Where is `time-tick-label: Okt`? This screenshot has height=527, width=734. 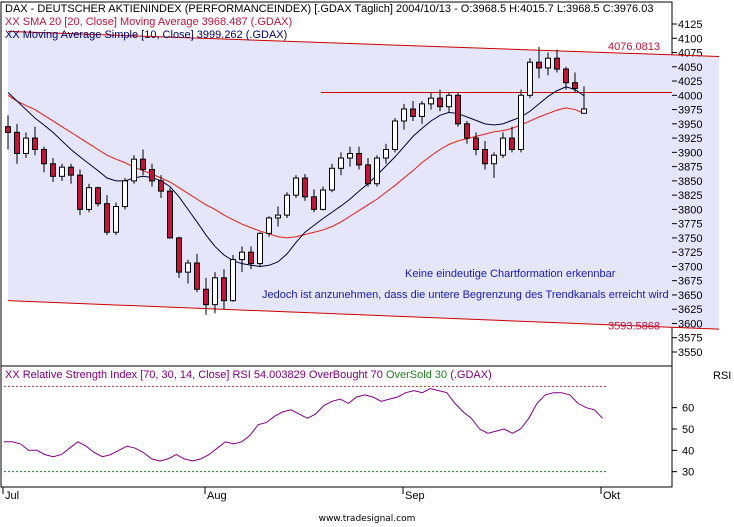
time-tick-label: Okt is located at coordinates (611, 496).